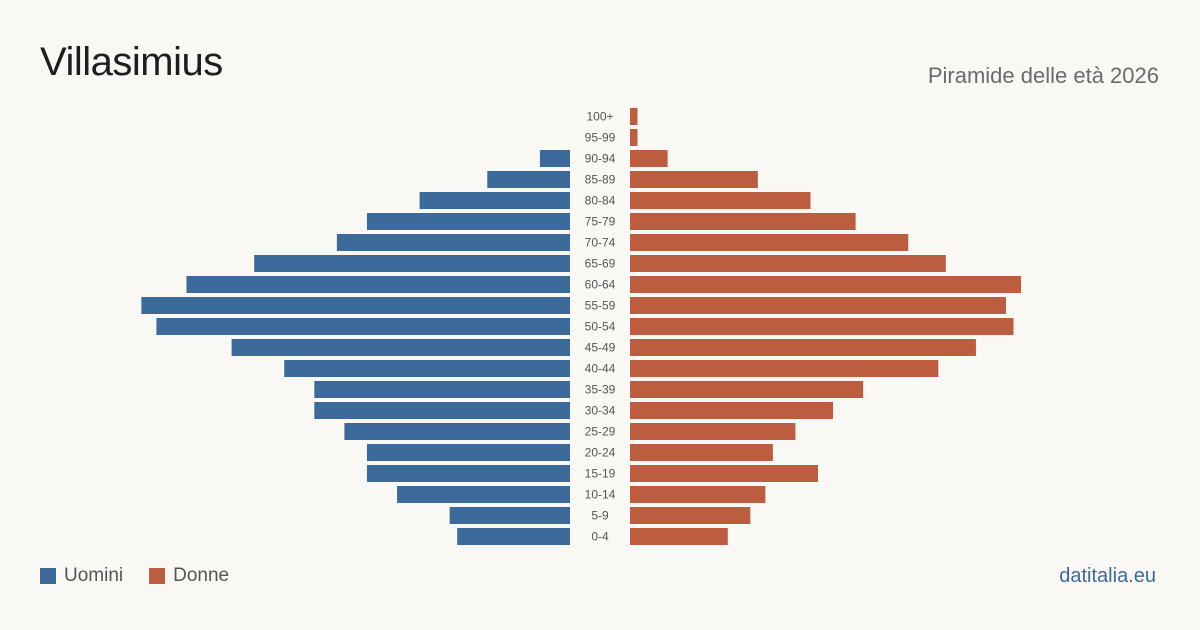 Image resolution: width=1200 pixels, height=630 pixels. What do you see at coordinates (157, 576) in the screenshot?
I see `legend-swatch-women` at bounding box center [157, 576].